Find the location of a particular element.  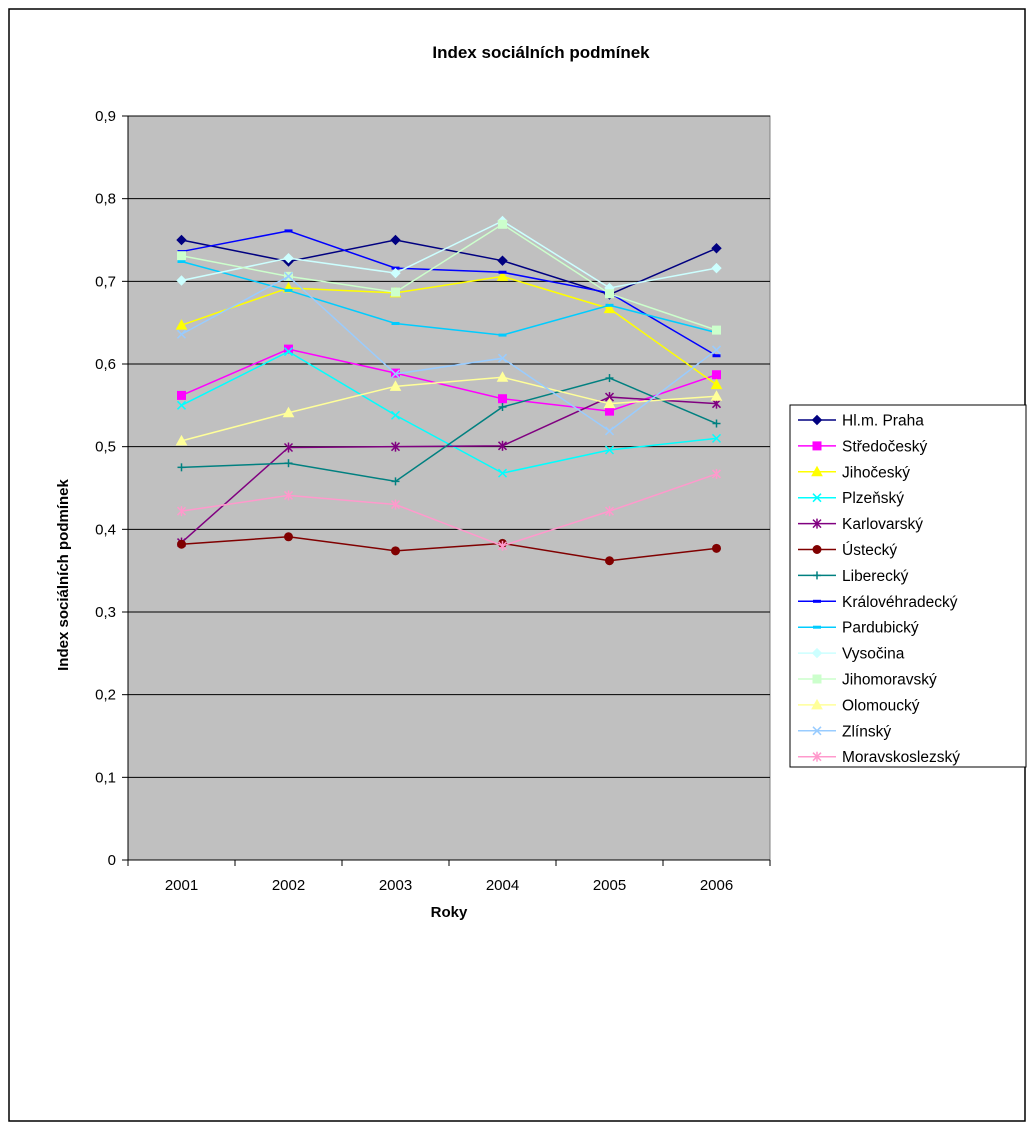

legend-label: Vysočina is located at coordinates (873, 654).